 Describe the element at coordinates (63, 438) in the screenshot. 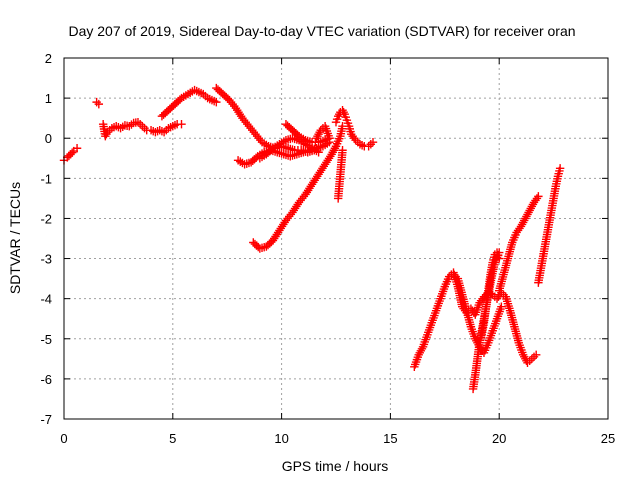

I see `x-tick-label: 0` at that location.